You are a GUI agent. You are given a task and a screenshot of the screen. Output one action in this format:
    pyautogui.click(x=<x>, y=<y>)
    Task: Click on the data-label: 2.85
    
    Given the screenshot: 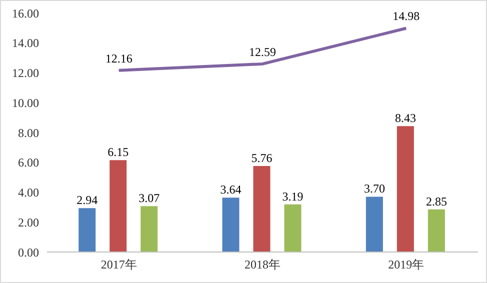 What is the action you would take?
    pyautogui.click(x=436, y=201)
    